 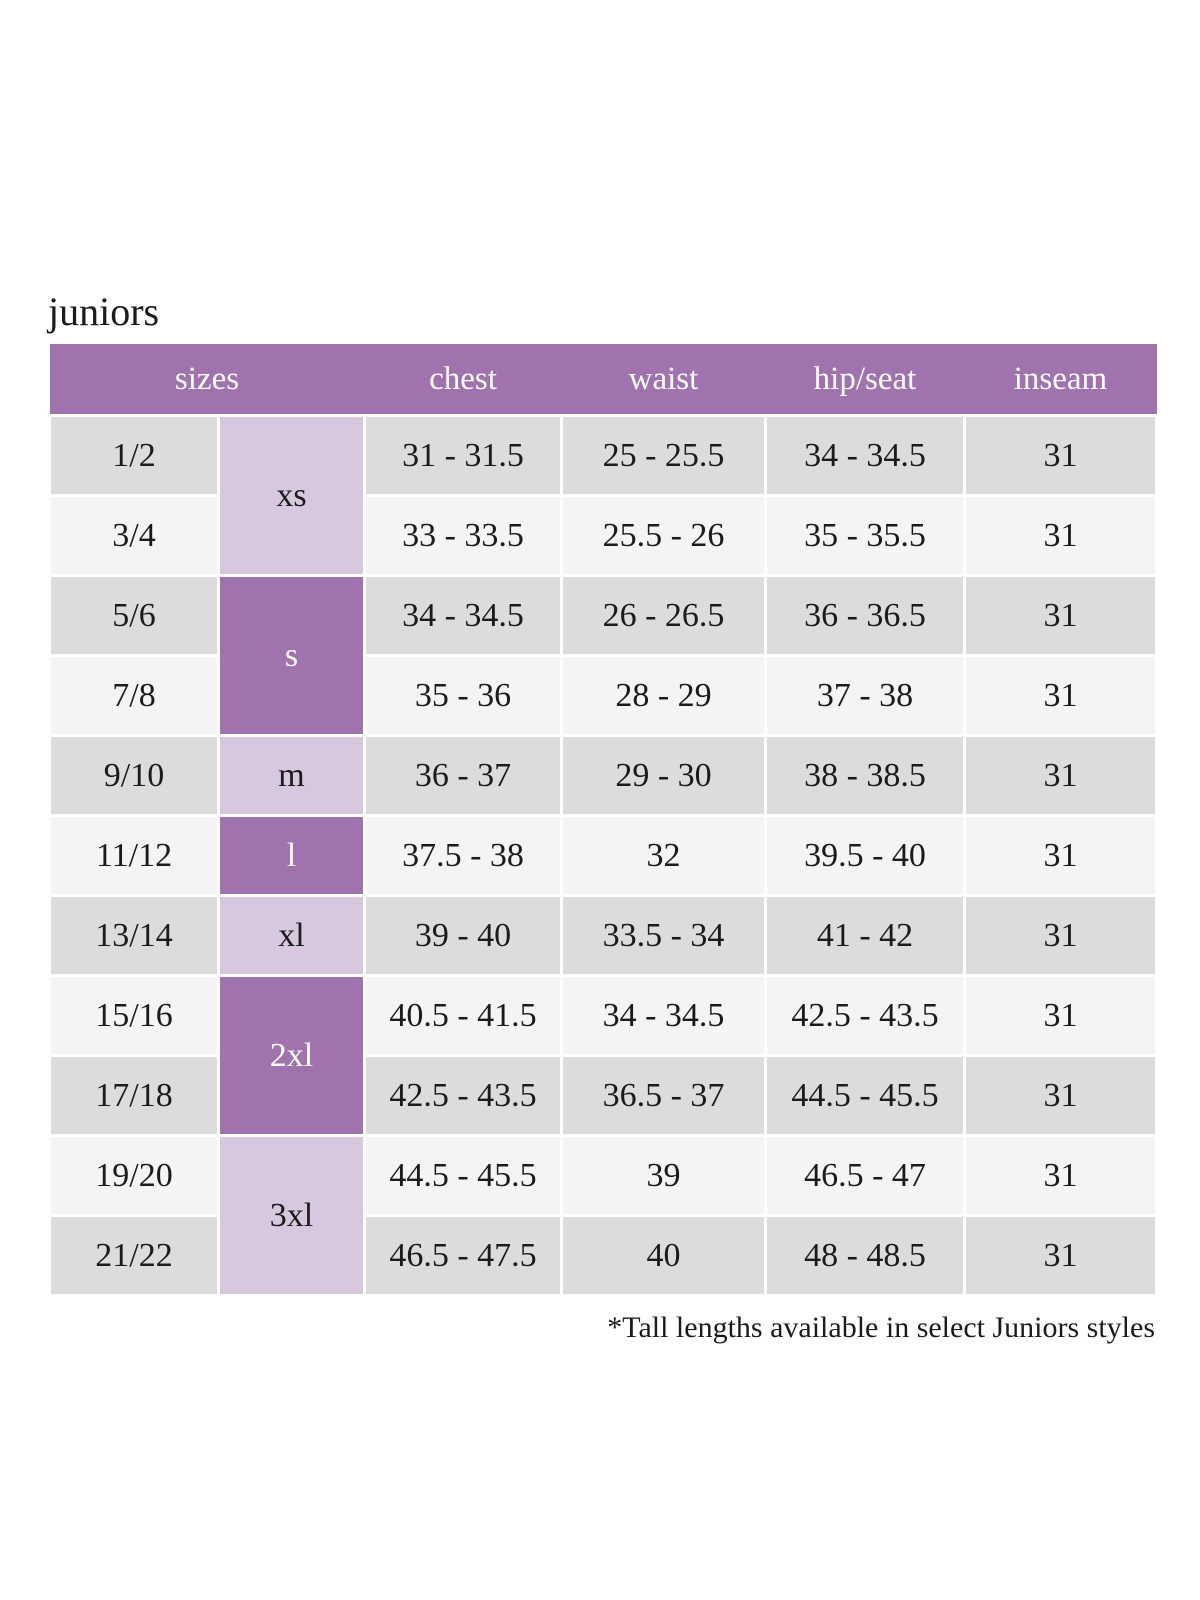 What do you see at coordinates (1060, 380) in the screenshot?
I see `header-cell-inseam: inseam` at bounding box center [1060, 380].